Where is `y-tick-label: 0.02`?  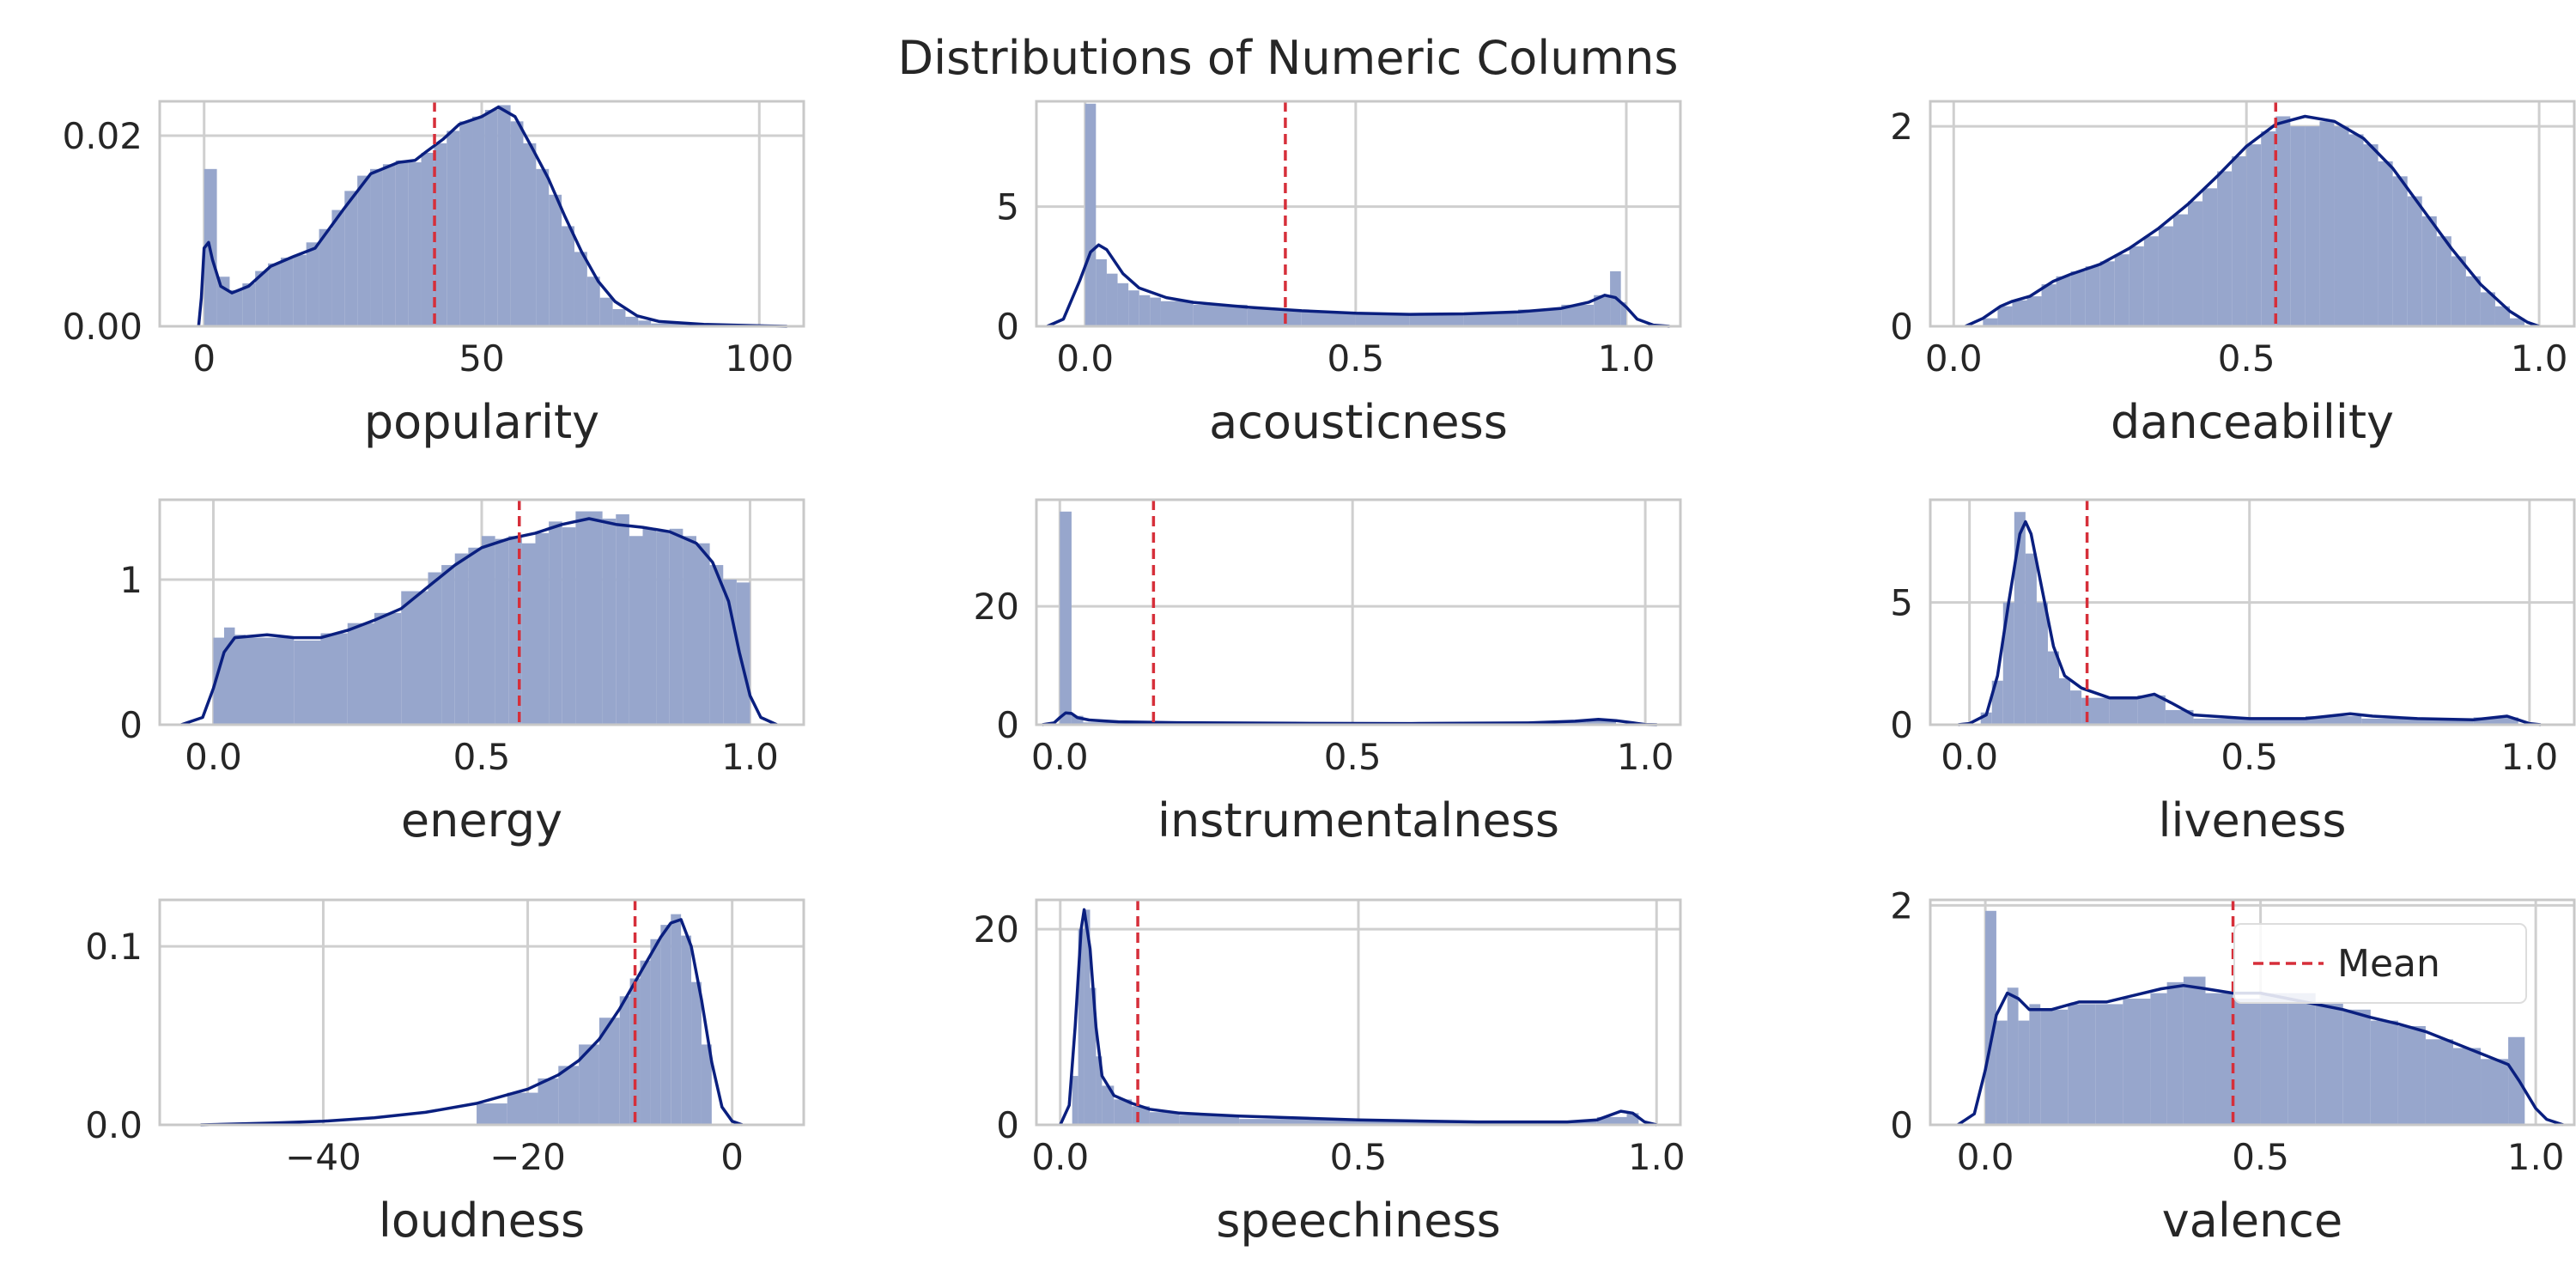
y-tick-label: 0.02 is located at coordinates (102, 136).